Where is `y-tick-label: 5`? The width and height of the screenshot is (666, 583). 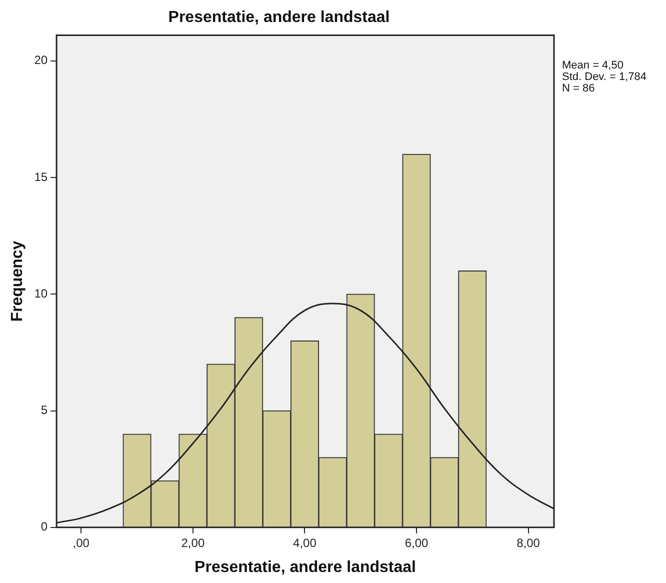 y-tick-label: 5 is located at coordinates (44, 410).